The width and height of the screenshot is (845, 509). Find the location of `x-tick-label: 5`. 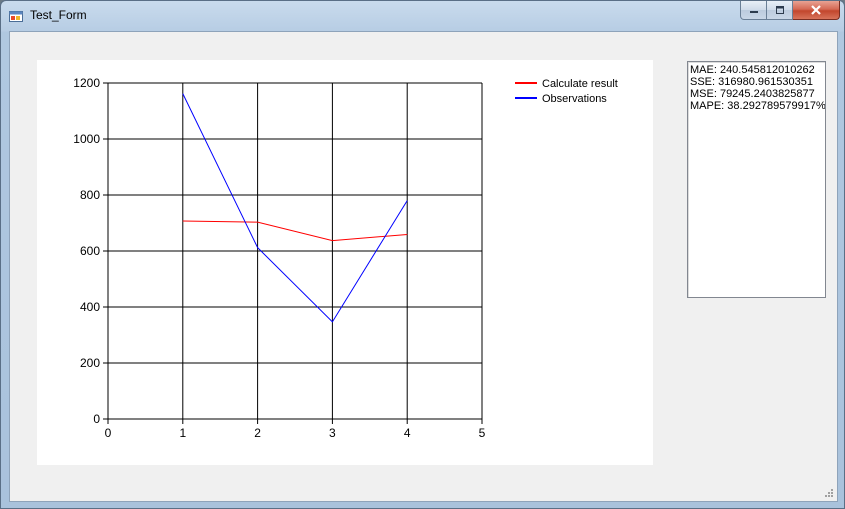

x-tick-label: 5 is located at coordinates (482, 433).